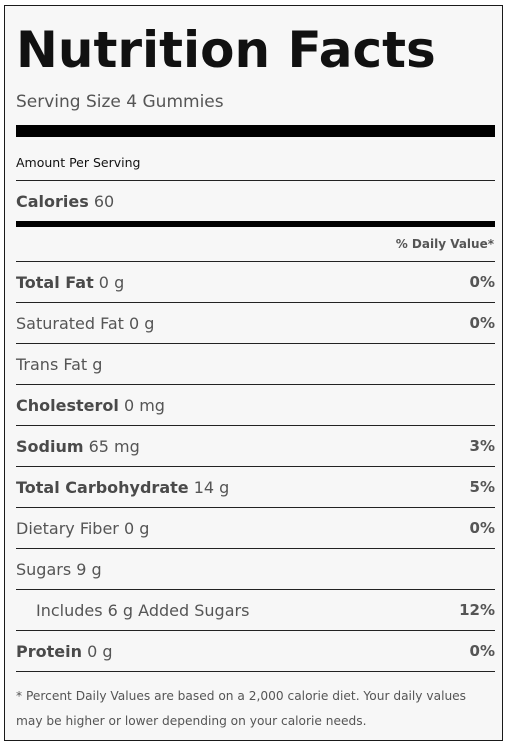 The image size is (512, 748). Describe the element at coordinates (141, 405) in the screenshot. I see `nutrient-amount: 0 mg` at that location.